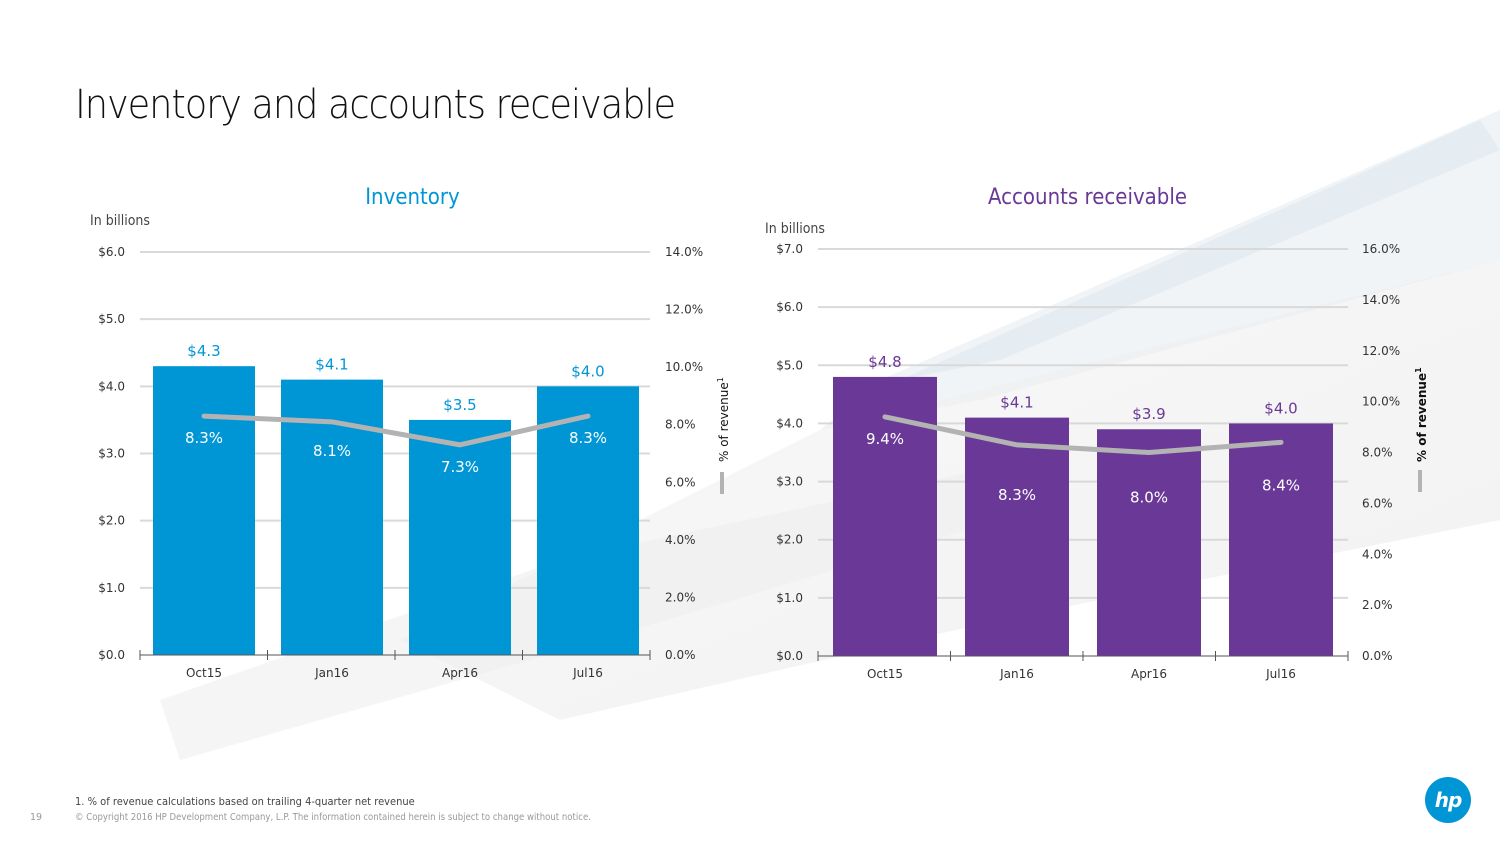 This screenshot has width=1500, height=844. I want to click on receivables-left-tick-label: $5.0, so click(789, 365).